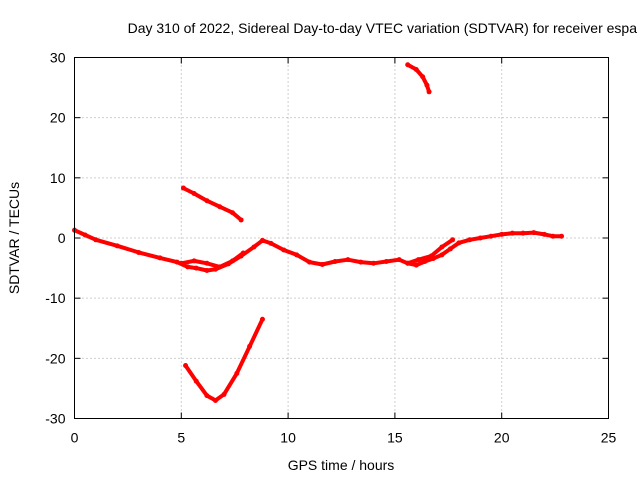 The width and height of the screenshot is (640, 480). I want to click on x-tick-label: 5, so click(181, 438).